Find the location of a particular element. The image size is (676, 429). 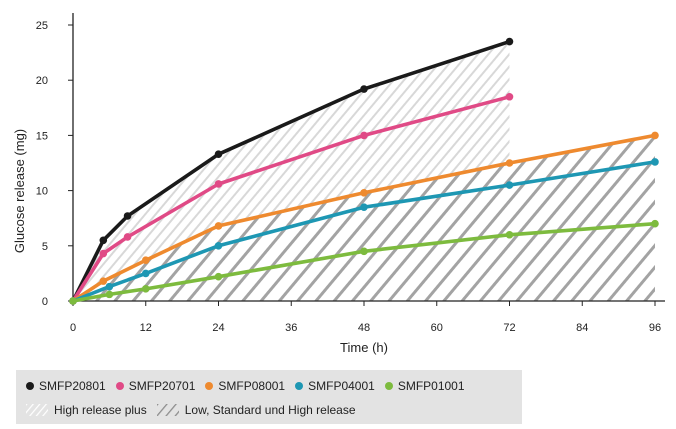

y-tick-label-5: 5 is located at coordinates (45, 247).